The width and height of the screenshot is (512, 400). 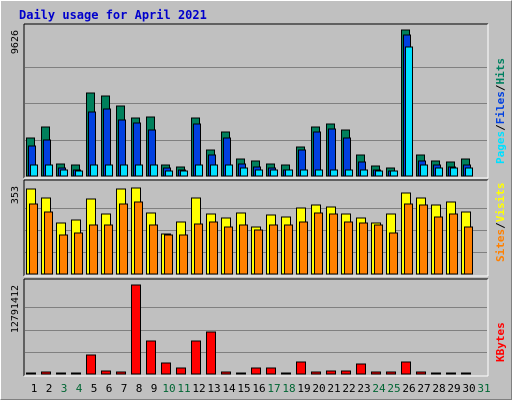 What do you see at coordinates (500, 147) in the screenshot?
I see `legend-pages: Pages` at bounding box center [500, 147].